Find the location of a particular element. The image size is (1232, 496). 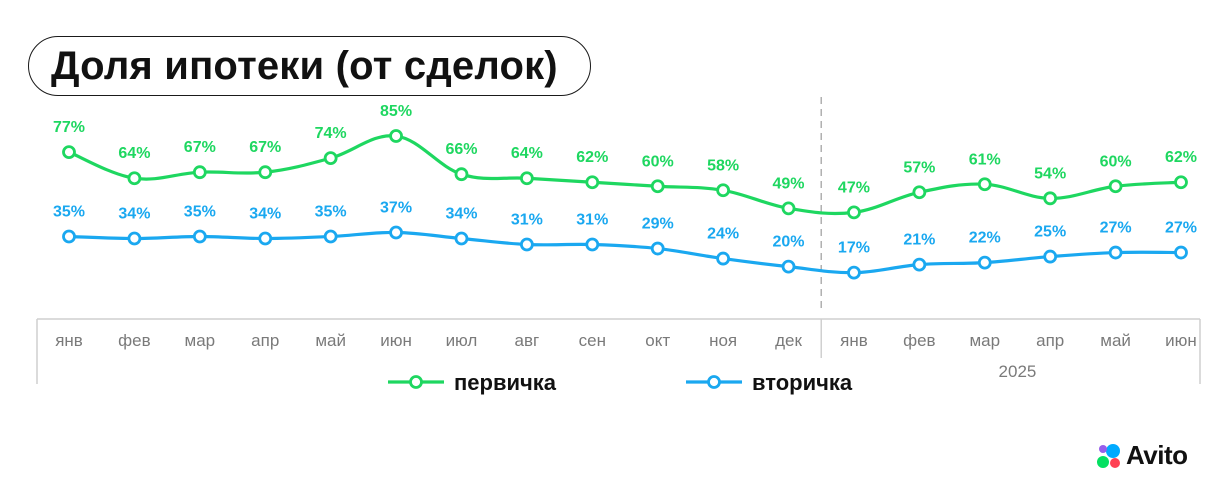

data-label: 57% is located at coordinates (919, 167).